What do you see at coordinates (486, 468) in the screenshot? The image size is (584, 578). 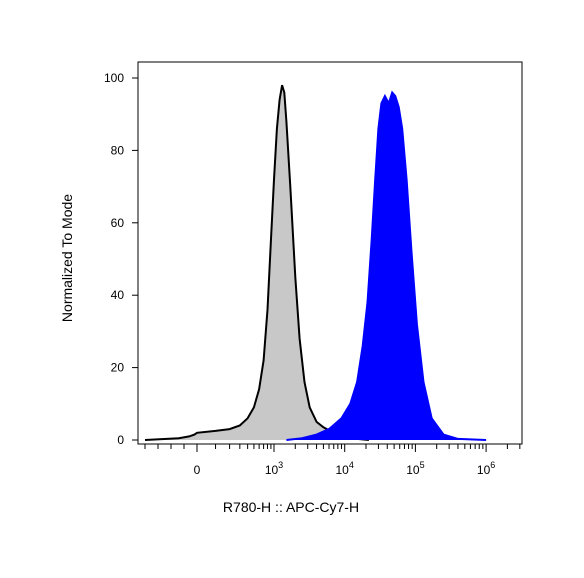 I see `x-tick-label: 10⁶` at bounding box center [486, 468].